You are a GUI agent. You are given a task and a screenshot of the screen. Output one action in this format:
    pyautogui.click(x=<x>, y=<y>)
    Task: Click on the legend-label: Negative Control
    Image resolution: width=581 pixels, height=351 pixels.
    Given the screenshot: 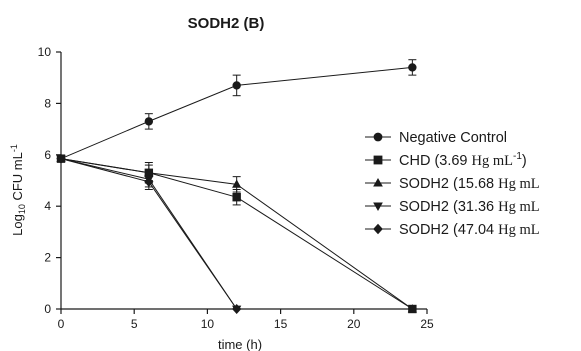 What is the action you would take?
    pyautogui.click(x=453, y=138)
    